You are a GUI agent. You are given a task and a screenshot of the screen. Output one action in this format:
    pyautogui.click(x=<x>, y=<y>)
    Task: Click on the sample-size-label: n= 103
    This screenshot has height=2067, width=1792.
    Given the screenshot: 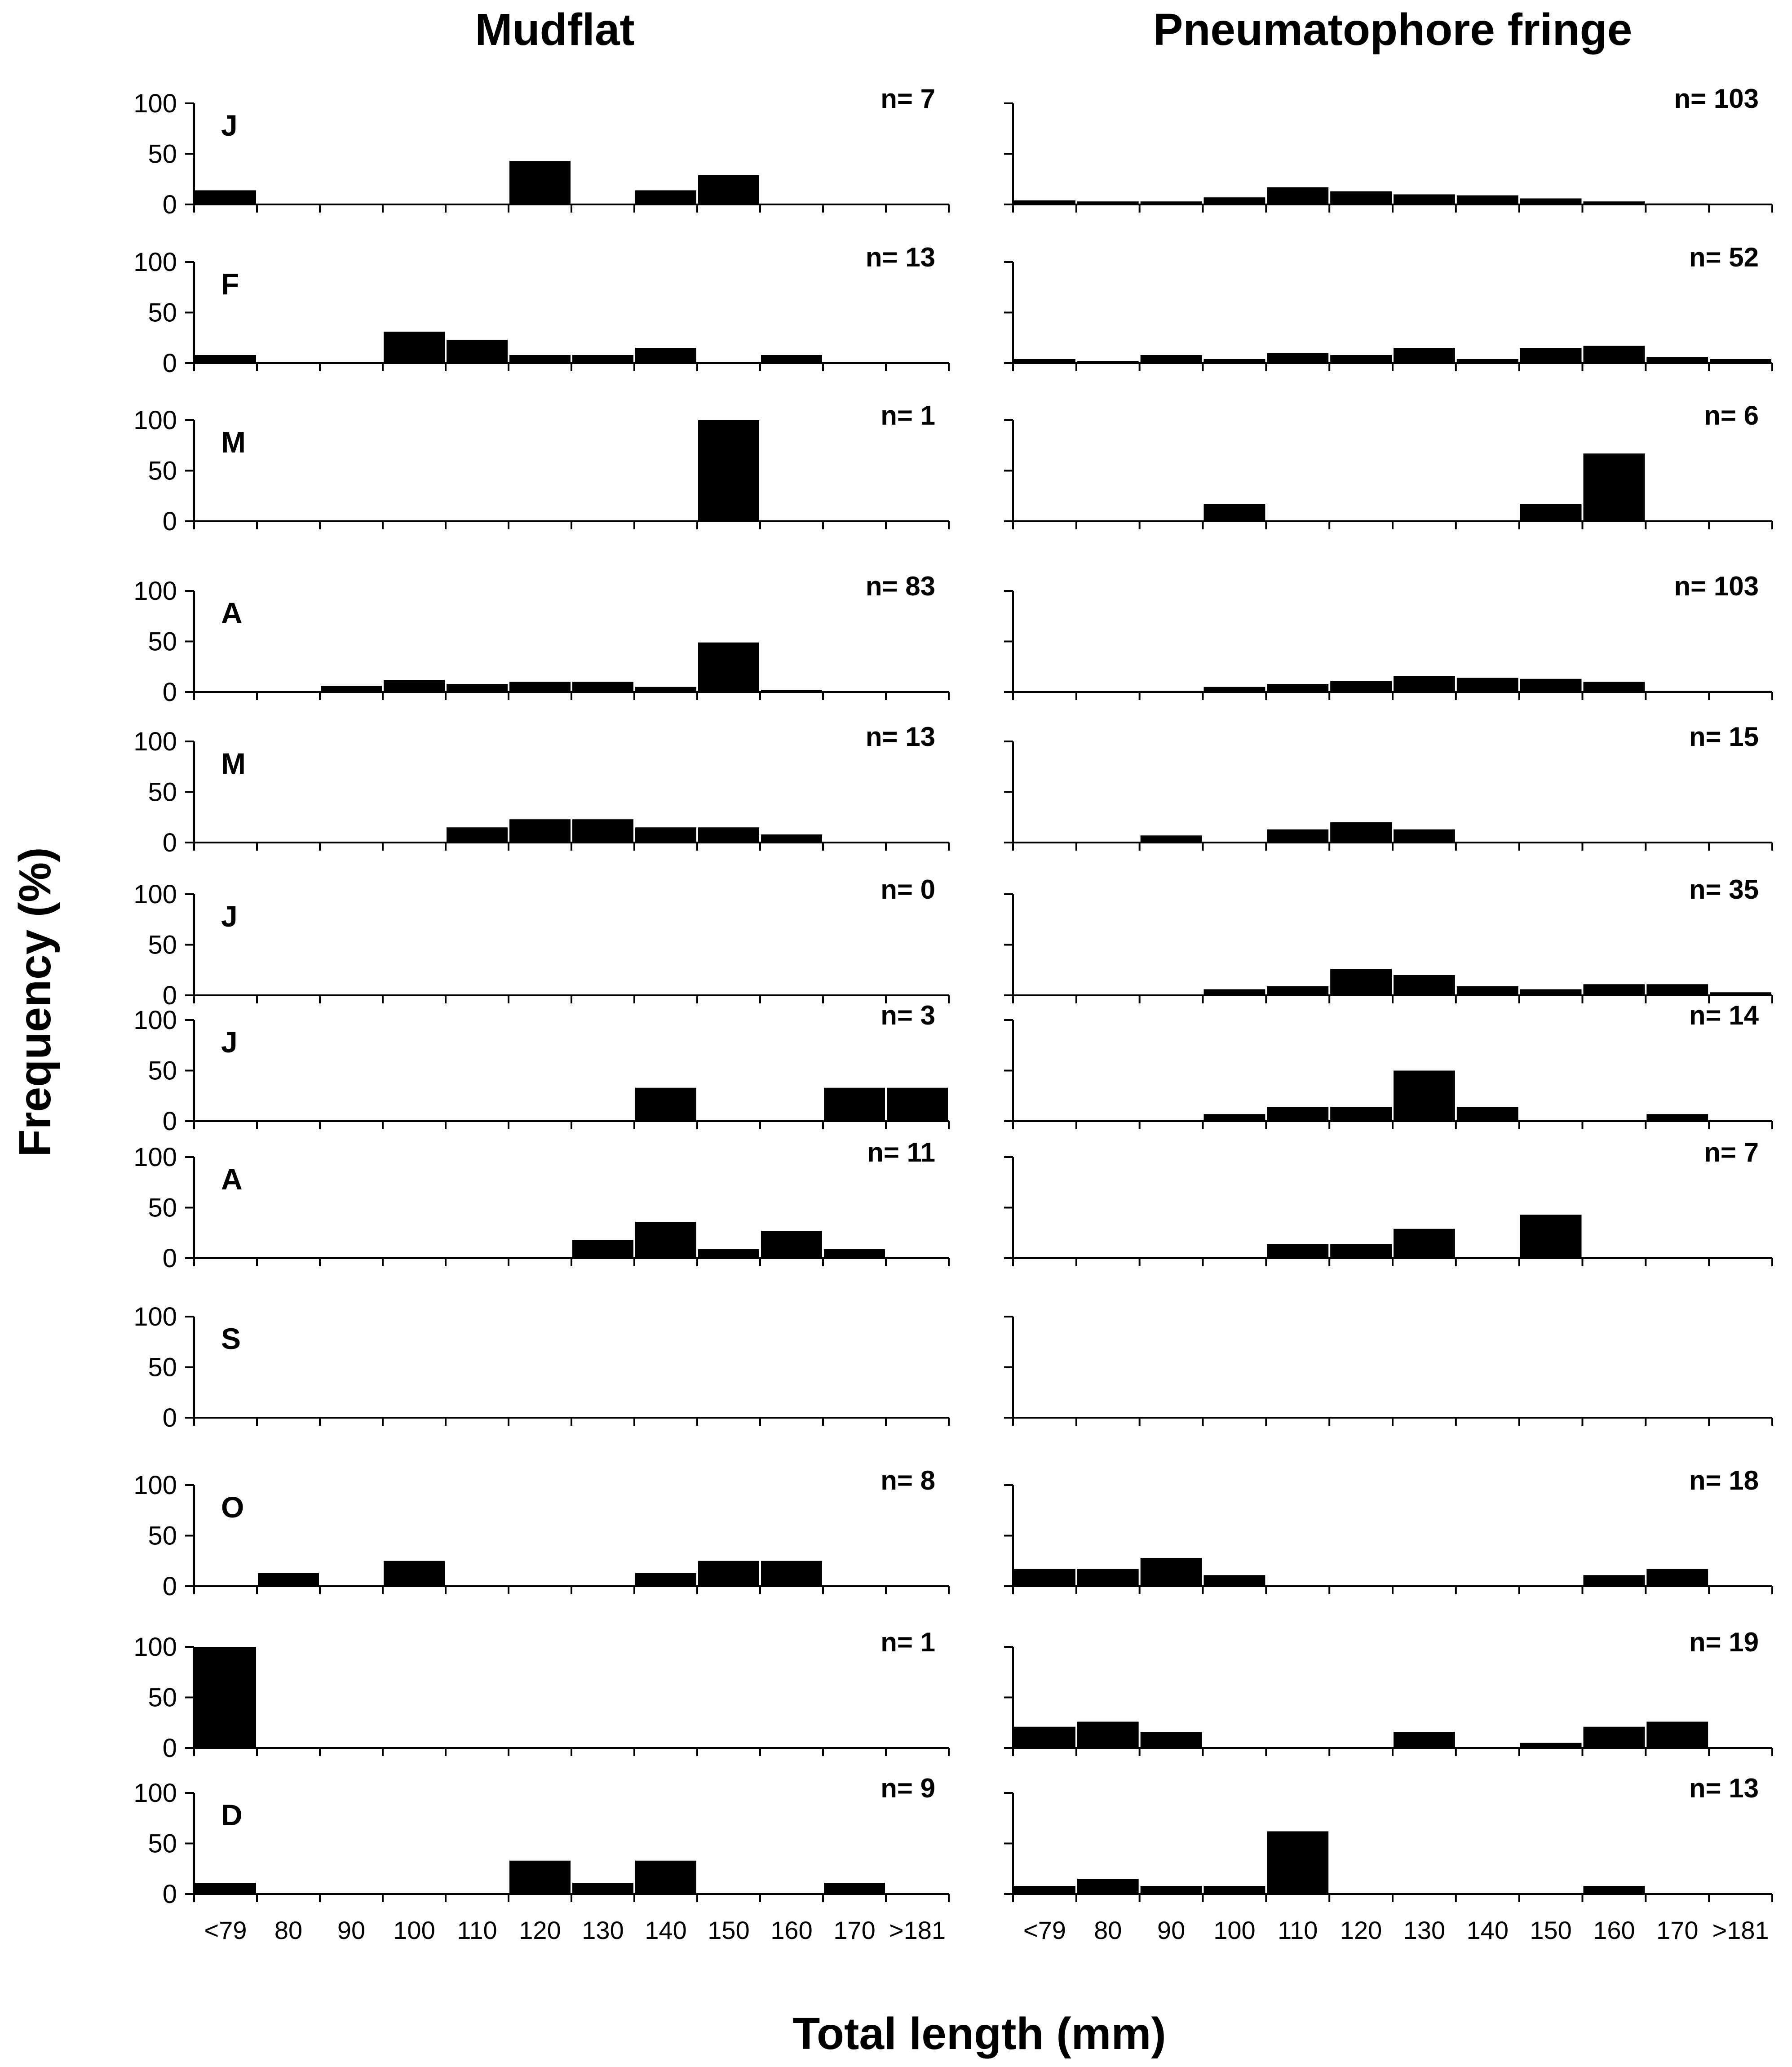 What is the action you would take?
    pyautogui.click(x=1717, y=99)
    